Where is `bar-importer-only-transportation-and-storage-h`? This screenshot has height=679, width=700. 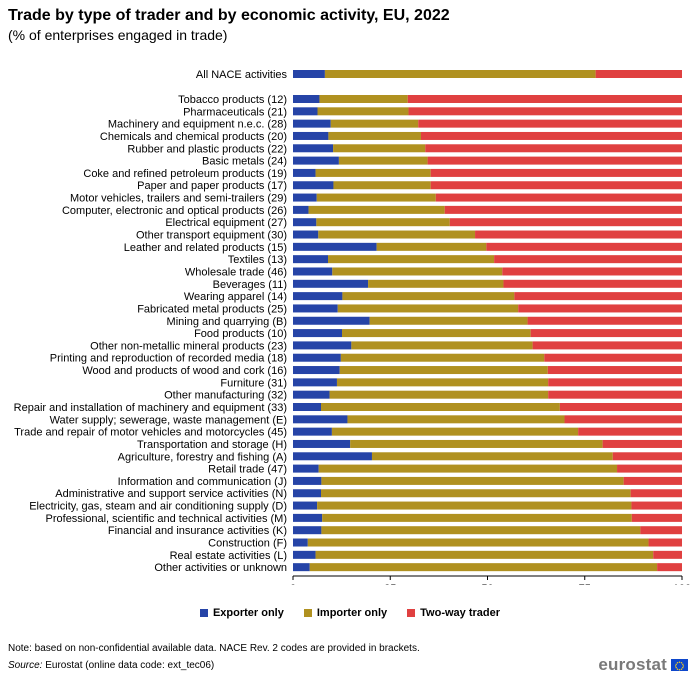 bar-importer-only-transportation-and-storage-h is located at coordinates (476, 443).